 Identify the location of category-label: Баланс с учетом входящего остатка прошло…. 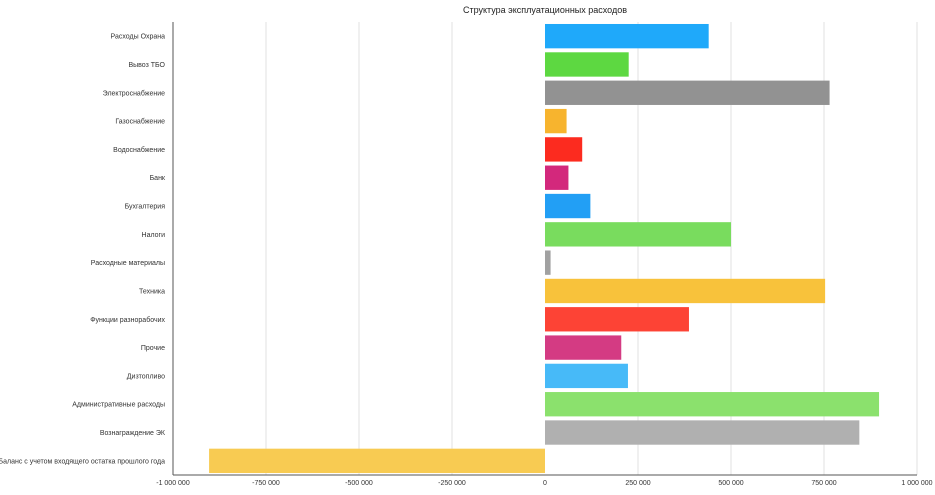
(82, 461).